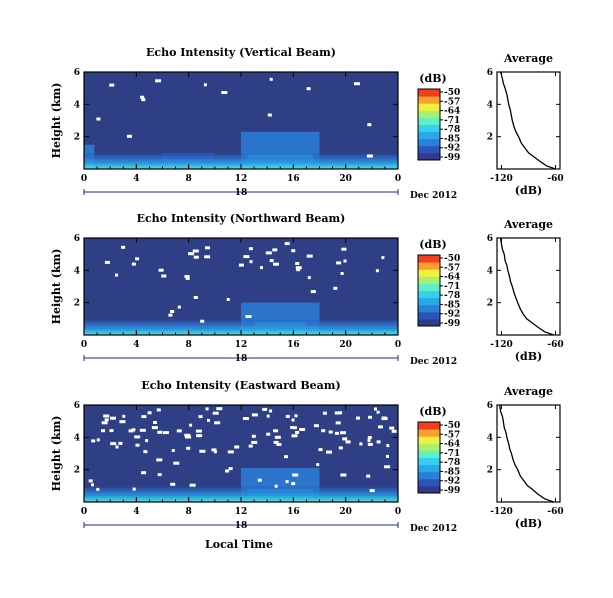  I want to click on x-axis-label: Local Time, so click(239, 544).